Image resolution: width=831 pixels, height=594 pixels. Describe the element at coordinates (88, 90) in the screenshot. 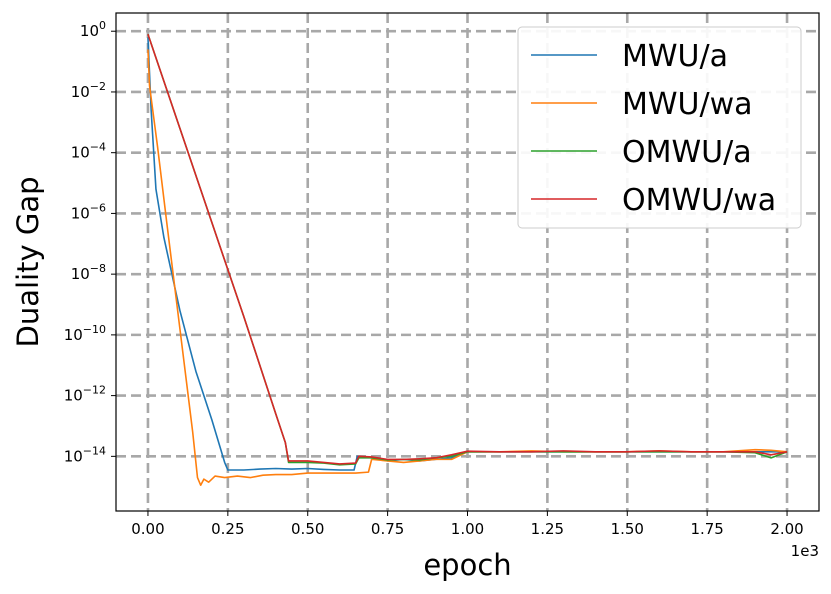

I see `y-tick-label: 10⁻²` at that location.